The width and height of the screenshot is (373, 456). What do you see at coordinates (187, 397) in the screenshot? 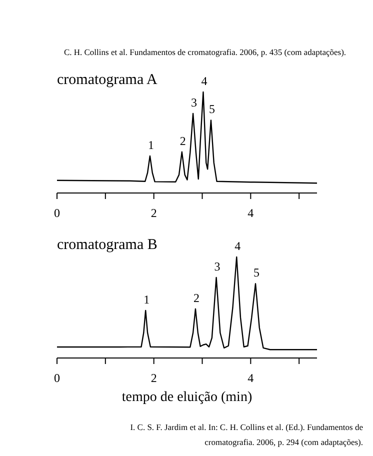
I see `x-axis-title: tempo de eluição (min)` at bounding box center [187, 397].